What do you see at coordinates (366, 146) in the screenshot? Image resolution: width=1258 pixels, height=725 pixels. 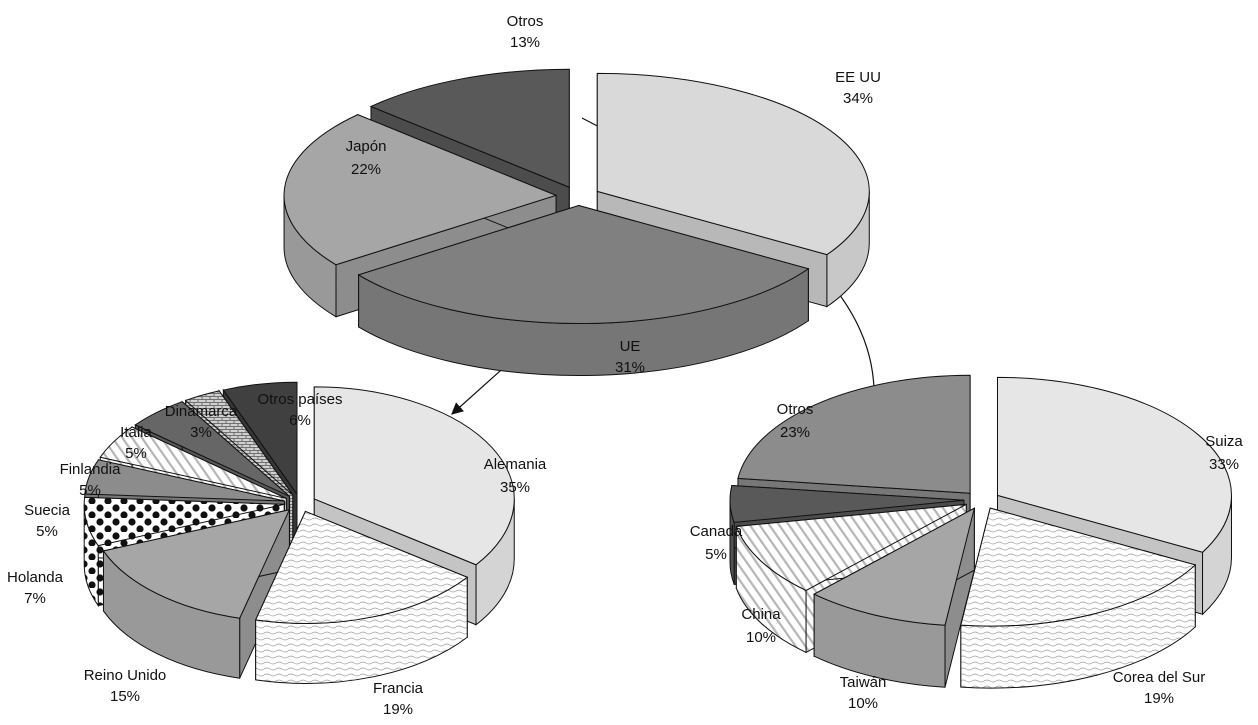 I see `label-main-japon-name: Japón` at bounding box center [366, 146].